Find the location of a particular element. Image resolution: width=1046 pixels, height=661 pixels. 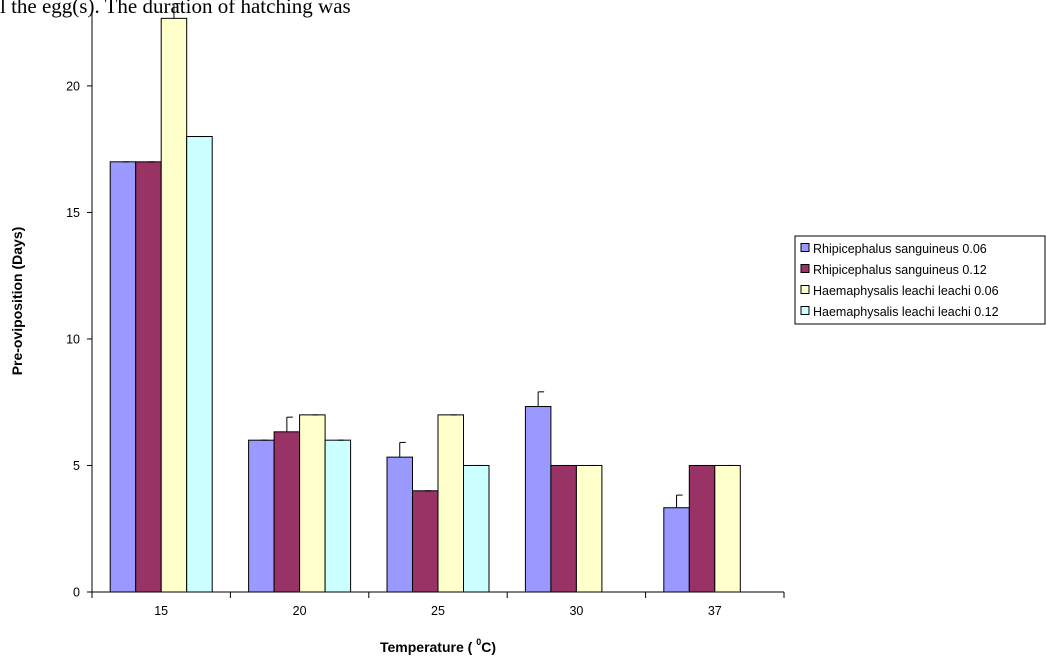

legend-label-1: Rhipicephalus sanguineus 0.06 is located at coordinates (900, 249).